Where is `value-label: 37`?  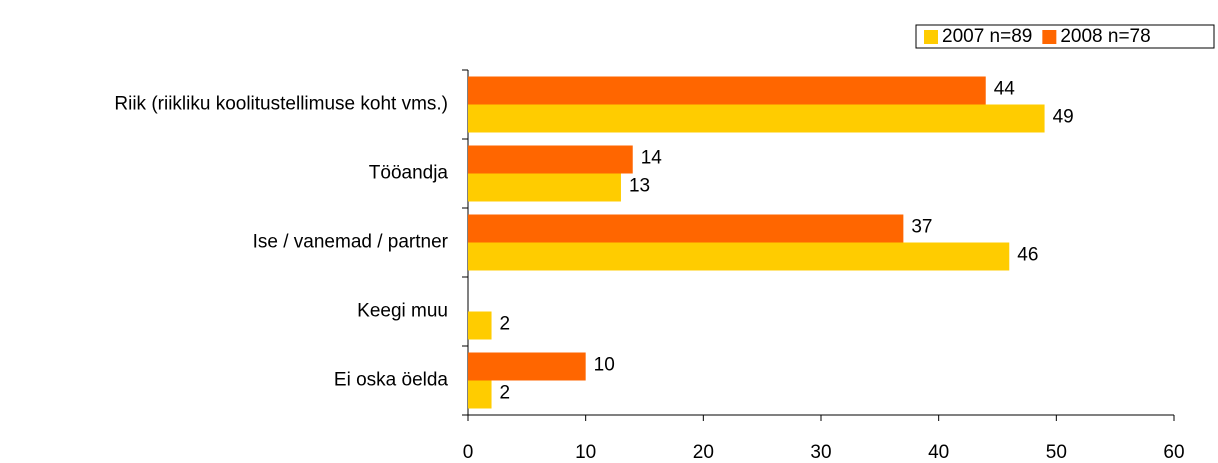
value-label: 37 is located at coordinates (921, 227).